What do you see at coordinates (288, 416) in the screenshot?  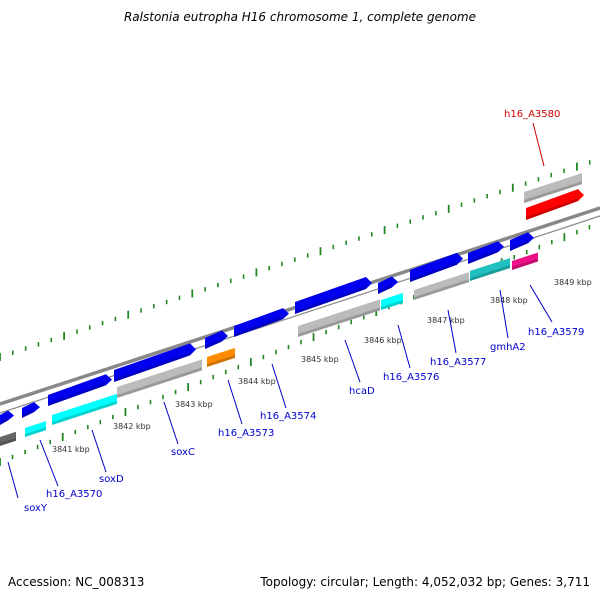 I see `gene-label: h16_A3574` at bounding box center [288, 416].